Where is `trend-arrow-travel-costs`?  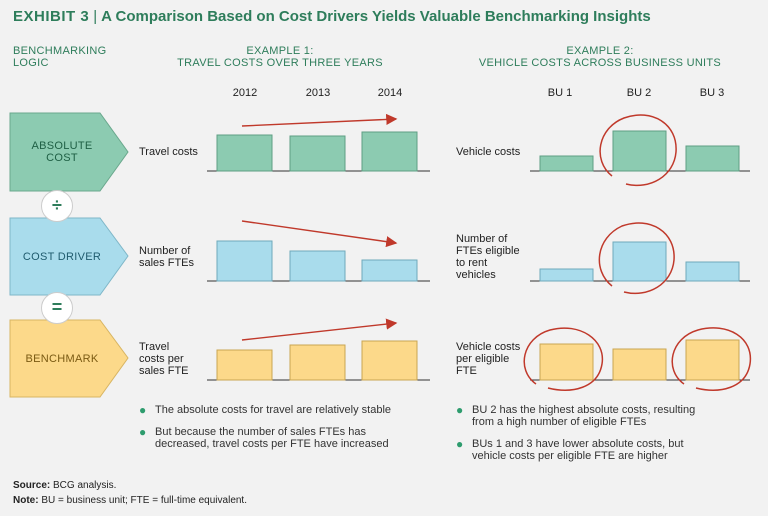 trend-arrow-travel-costs is located at coordinates (319, 120).